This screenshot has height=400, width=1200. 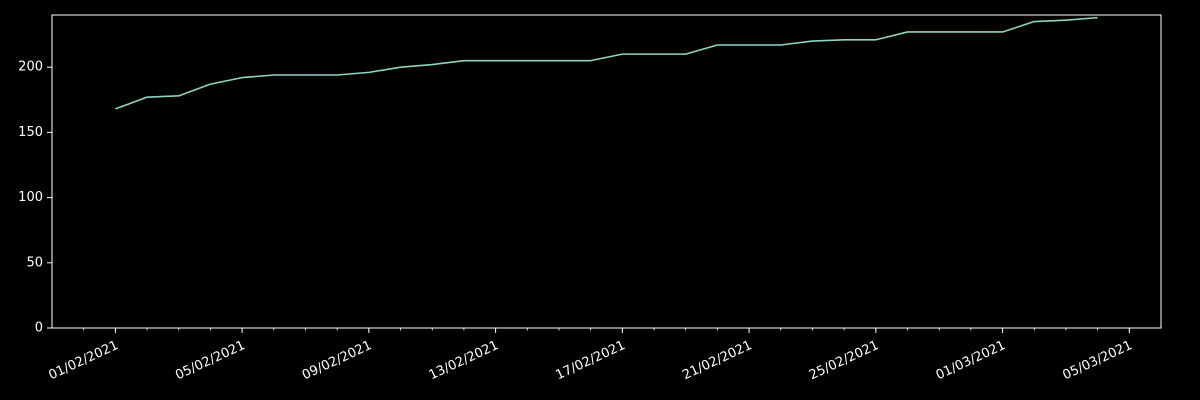 I want to click on y-tick-label: 0, so click(x=39, y=328).